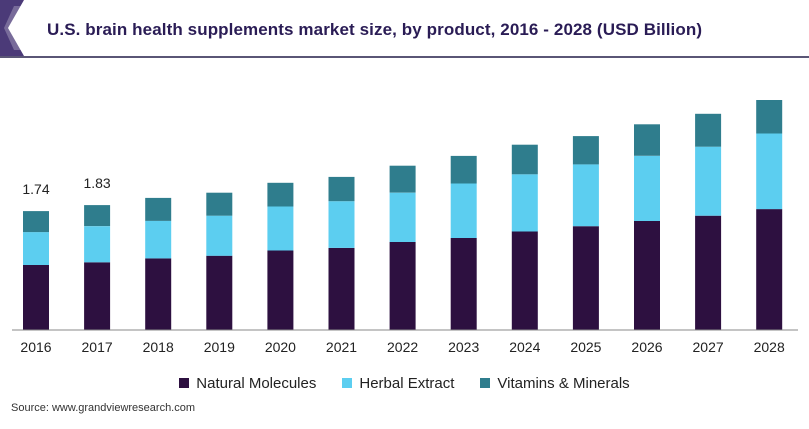 The height and width of the screenshot is (429, 809). What do you see at coordinates (341, 224) in the screenshot?
I see `bar-2021-herbal-extract` at bounding box center [341, 224].